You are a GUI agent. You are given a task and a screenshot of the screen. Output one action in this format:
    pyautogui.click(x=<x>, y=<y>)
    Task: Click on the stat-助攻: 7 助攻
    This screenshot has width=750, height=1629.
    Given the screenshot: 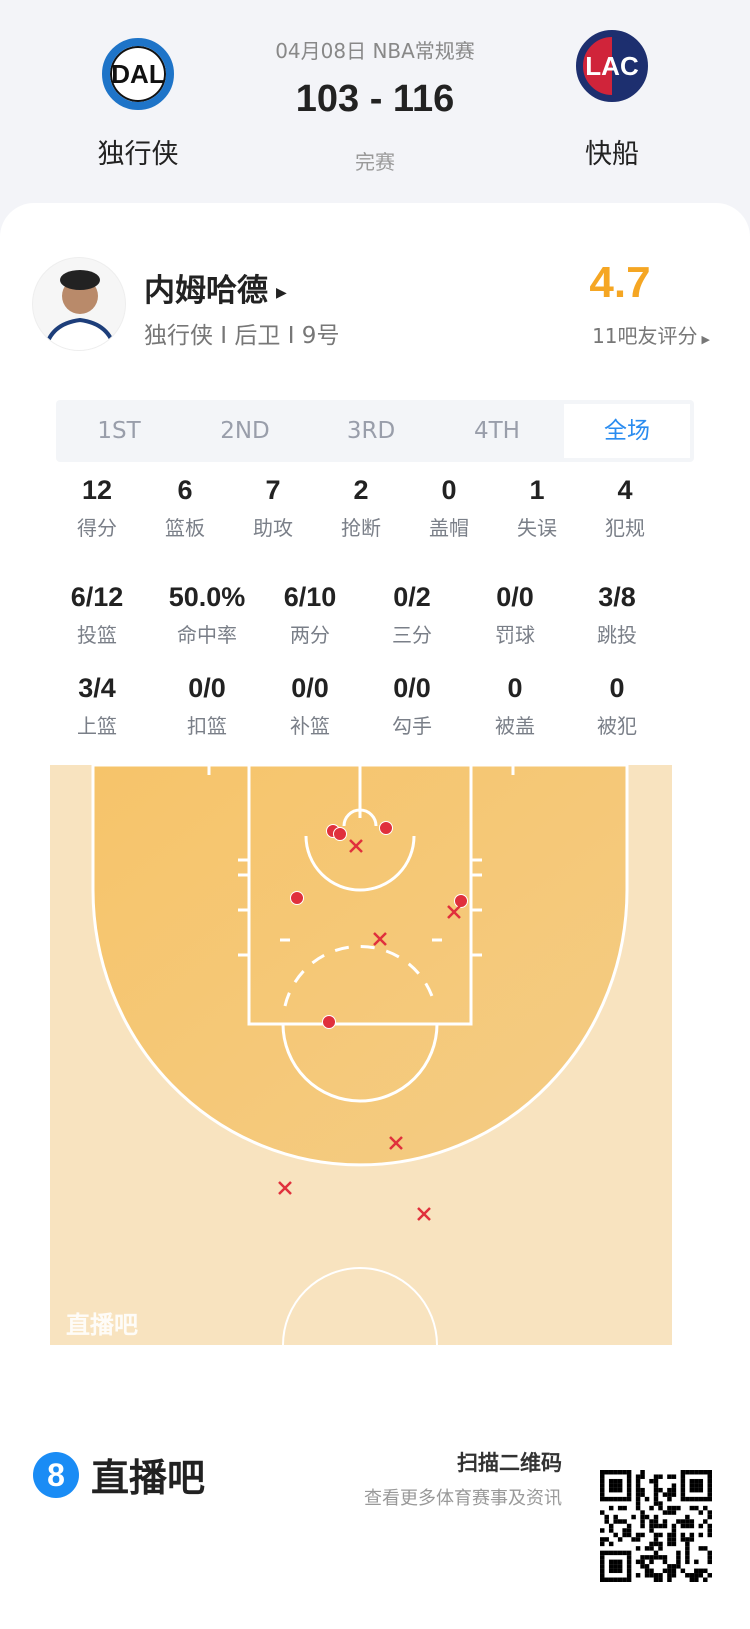 What is the action you would take?
    pyautogui.click(x=273, y=508)
    